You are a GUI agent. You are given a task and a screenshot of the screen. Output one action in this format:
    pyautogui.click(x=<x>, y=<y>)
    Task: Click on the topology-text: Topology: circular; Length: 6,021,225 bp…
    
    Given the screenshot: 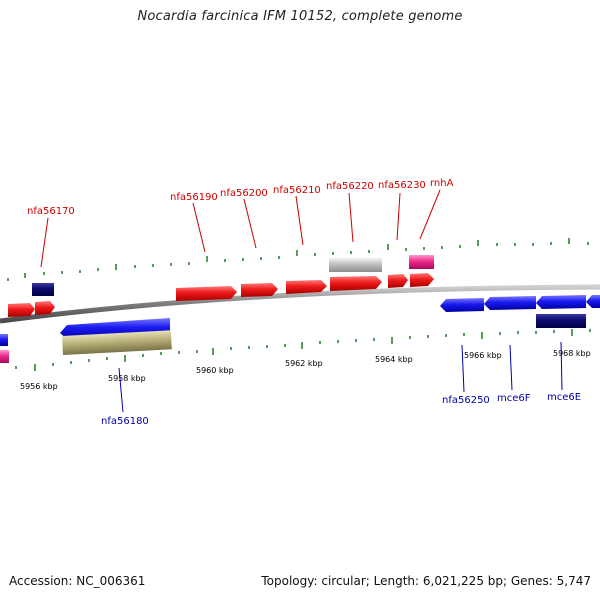 What is the action you would take?
    pyautogui.click(x=426, y=581)
    